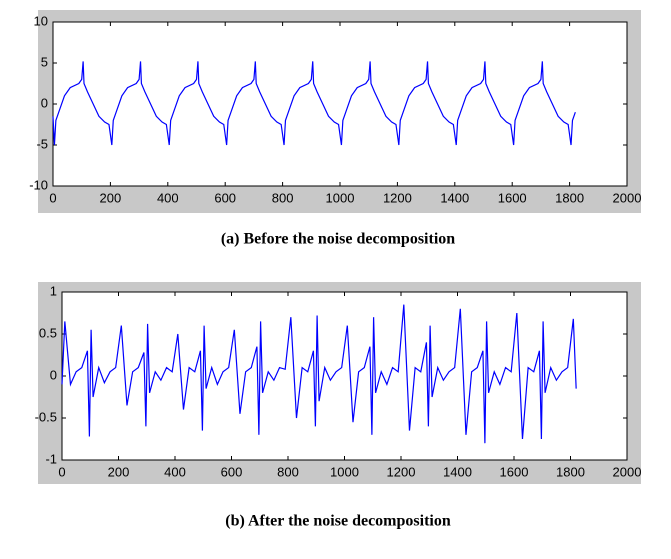  Describe the element at coordinates (46, 416) in the screenshot. I see `y-tick-label: -0.5` at that location.